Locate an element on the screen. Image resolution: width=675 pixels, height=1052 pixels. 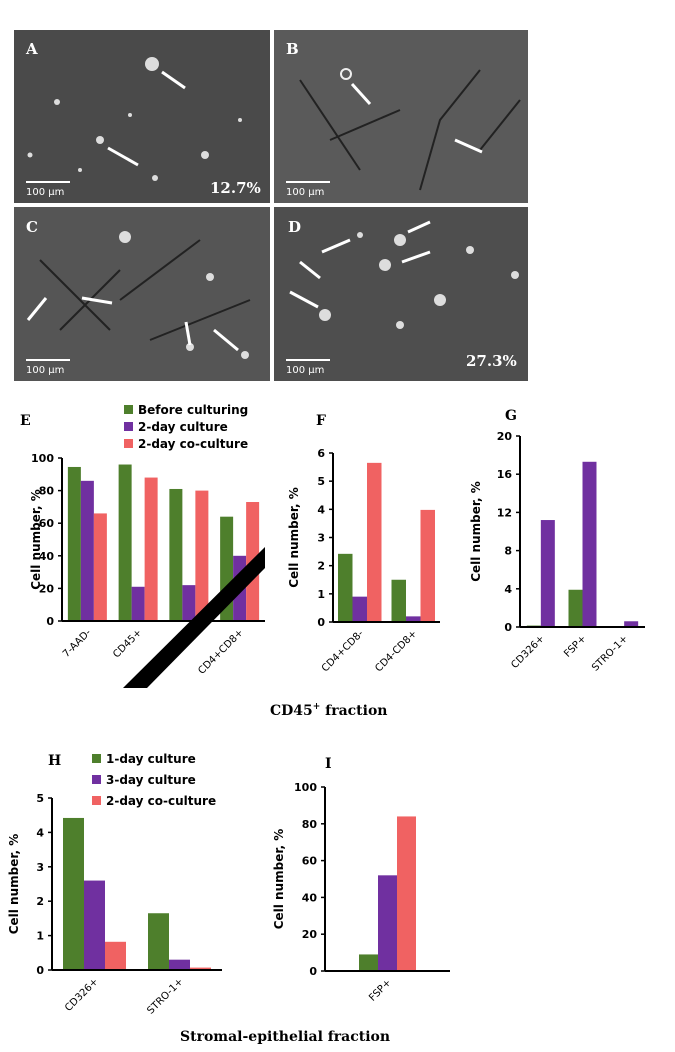
micrograph-b: B 100 µm is located at coordinates (401, 116).